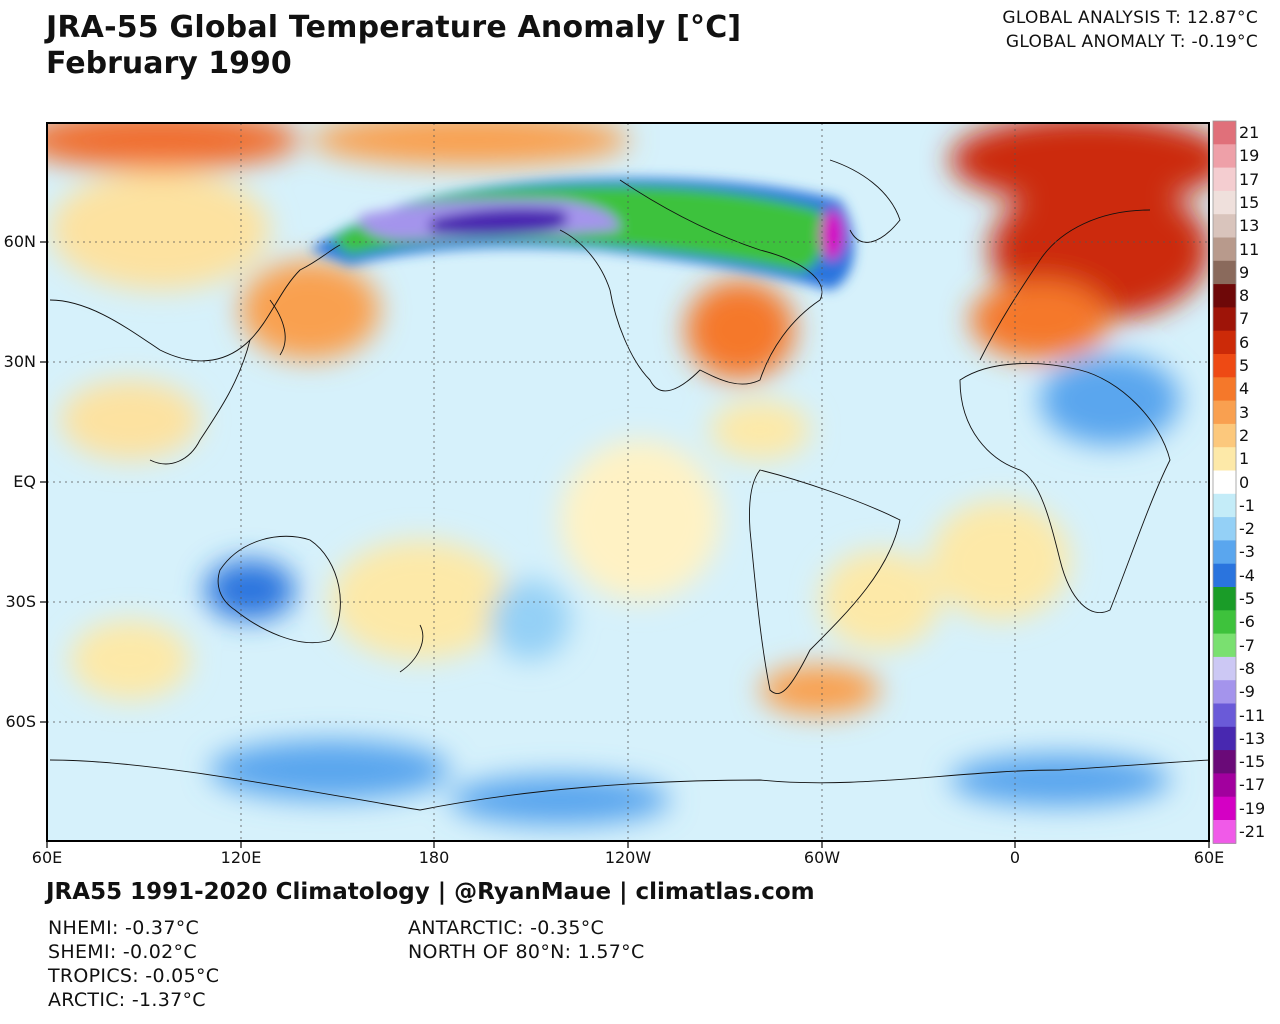 This screenshot has height=1024, width=1280. Describe the element at coordinates (394, 27) in the screenshot. I see `map-title: JRA-55 Global Temperature Anomaly [°C]` at that location.